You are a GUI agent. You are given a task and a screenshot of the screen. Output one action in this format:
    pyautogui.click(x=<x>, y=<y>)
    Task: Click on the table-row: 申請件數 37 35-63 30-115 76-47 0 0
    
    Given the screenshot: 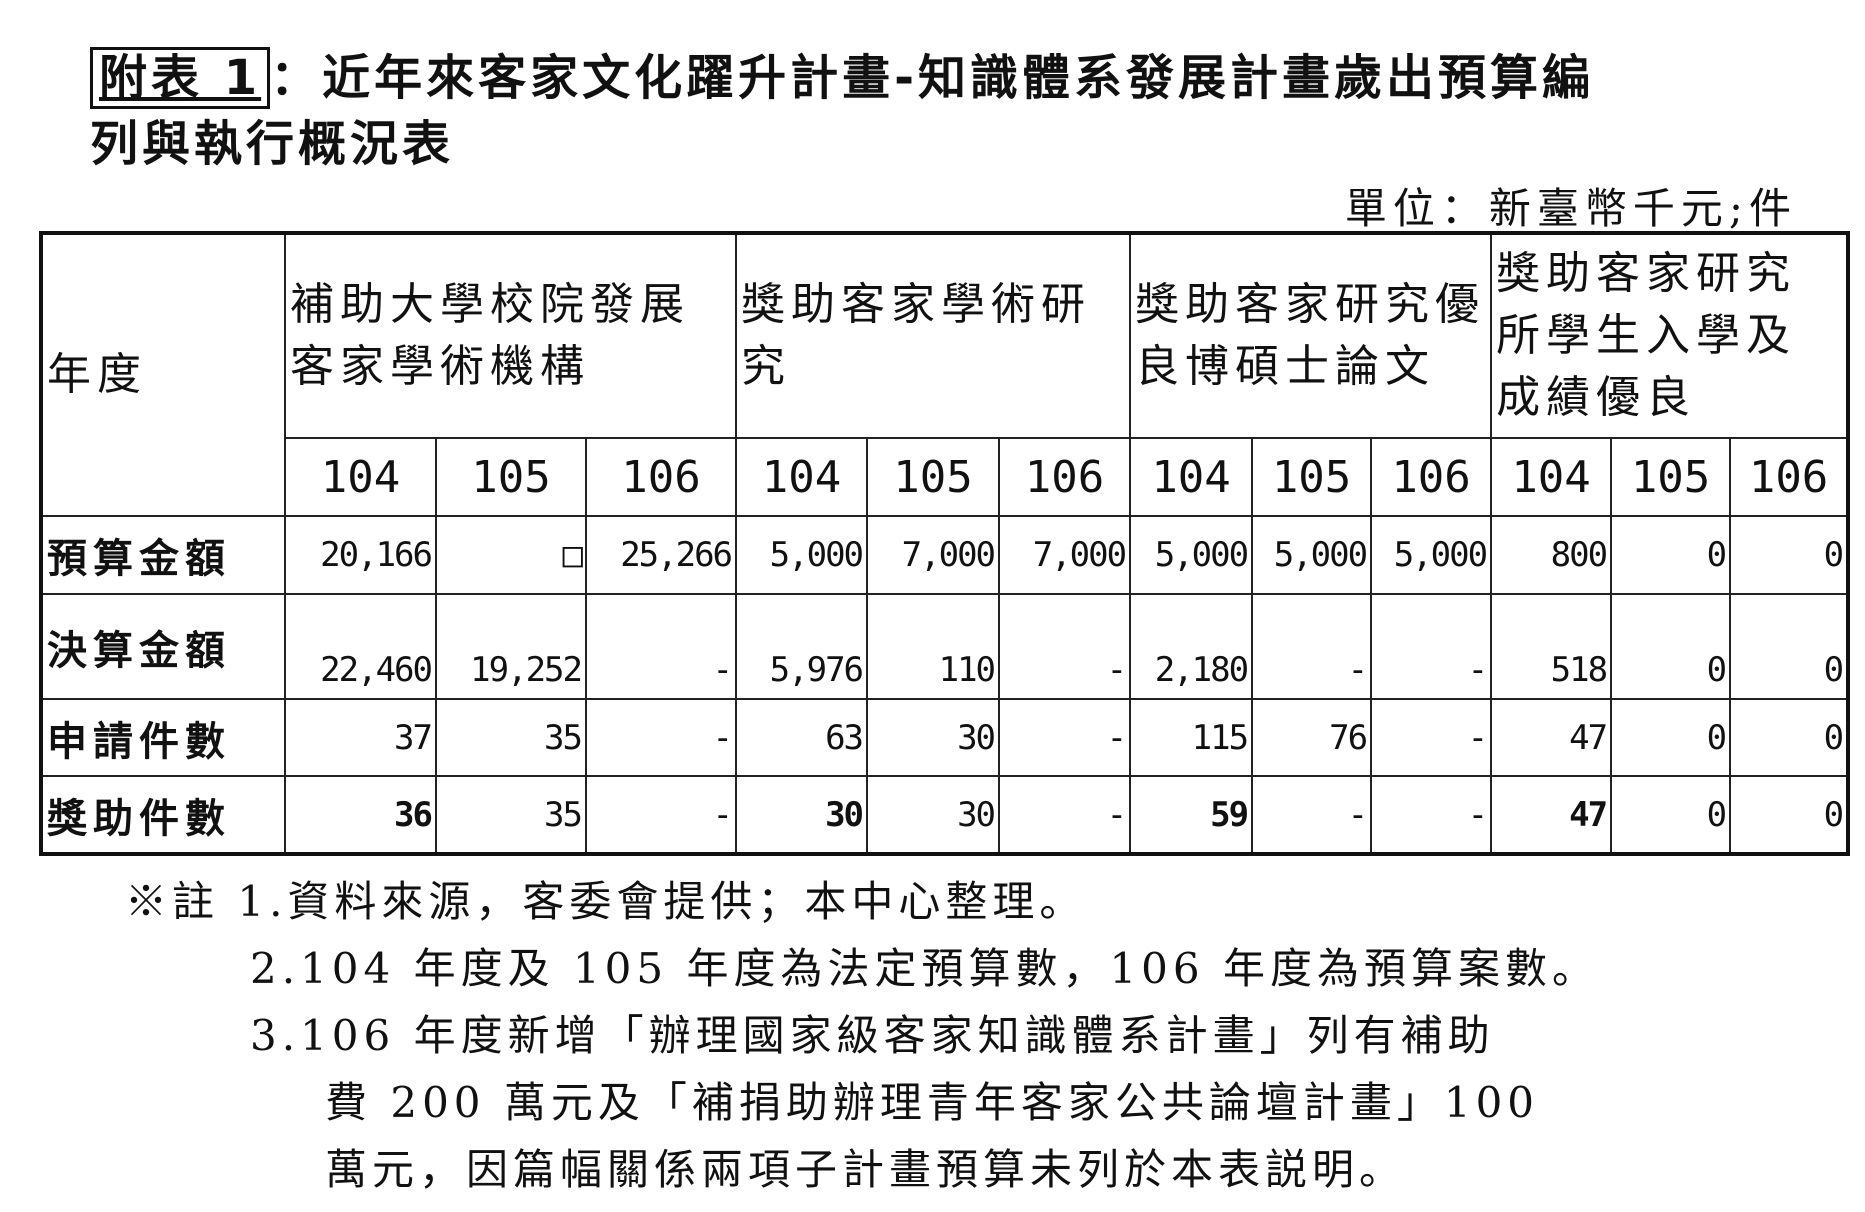 What is the action you would take?
    pyautogui.click(x=945, y=737)
    